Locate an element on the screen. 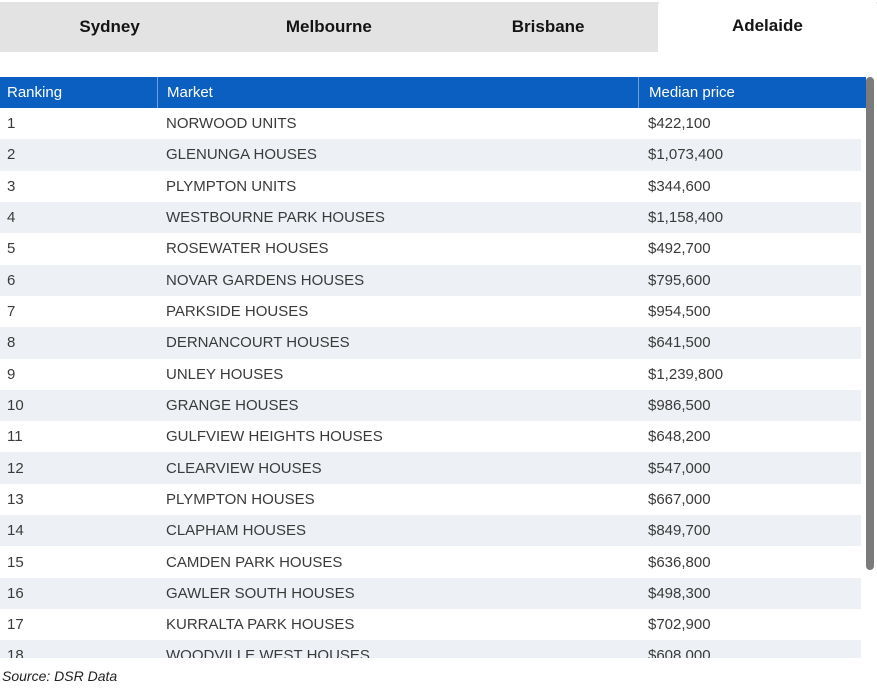 The image size is (877, 692). table-row: 8 DERNANCOURT HOUSES $641,500 is located at coordinates (430, 343).